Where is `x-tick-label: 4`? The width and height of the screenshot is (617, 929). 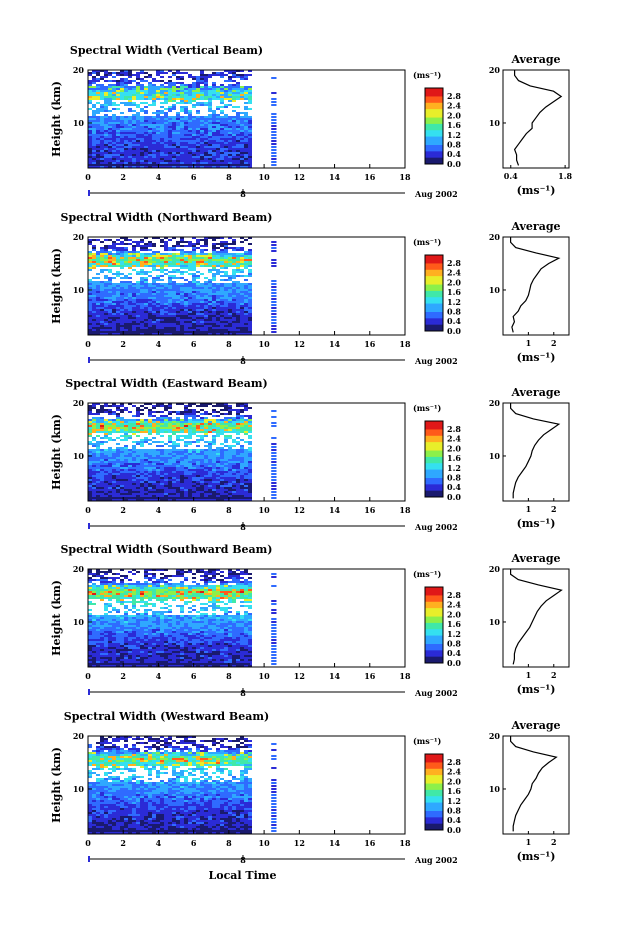
x-tick-label: 4 is located at coordinates (159, 344).